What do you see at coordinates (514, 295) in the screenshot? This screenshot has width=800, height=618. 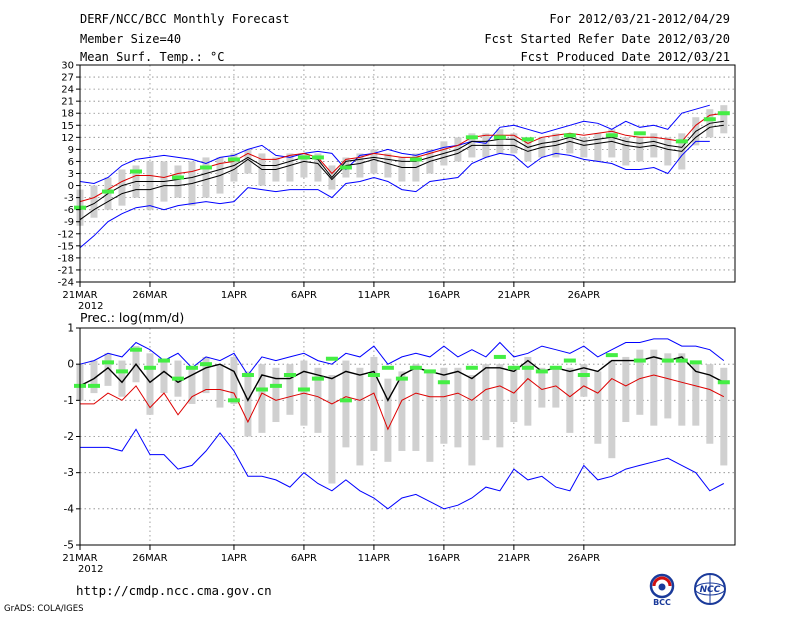 I see `panel1-xtick-label: 21APR` at bounding box center [514, 295].